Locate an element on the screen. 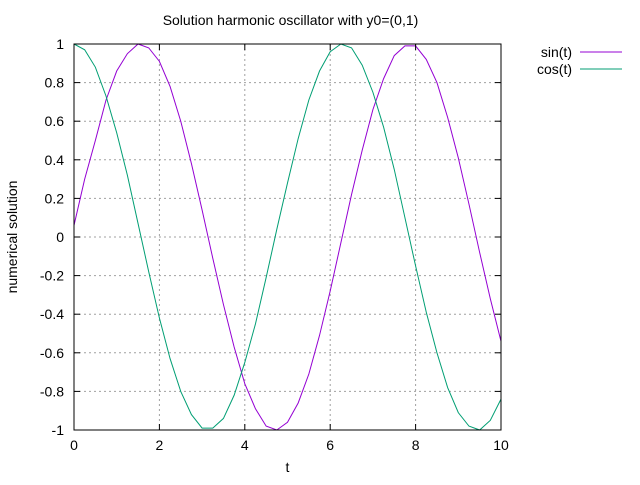  y-tick-label: 0.8 is located at coordinates (55, 83).